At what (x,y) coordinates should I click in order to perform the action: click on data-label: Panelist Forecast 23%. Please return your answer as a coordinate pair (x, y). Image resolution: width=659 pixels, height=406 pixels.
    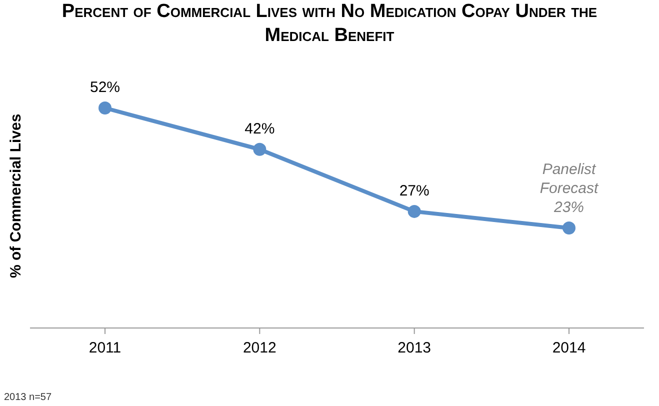
    Looking at the image, I should click on (570, 188).